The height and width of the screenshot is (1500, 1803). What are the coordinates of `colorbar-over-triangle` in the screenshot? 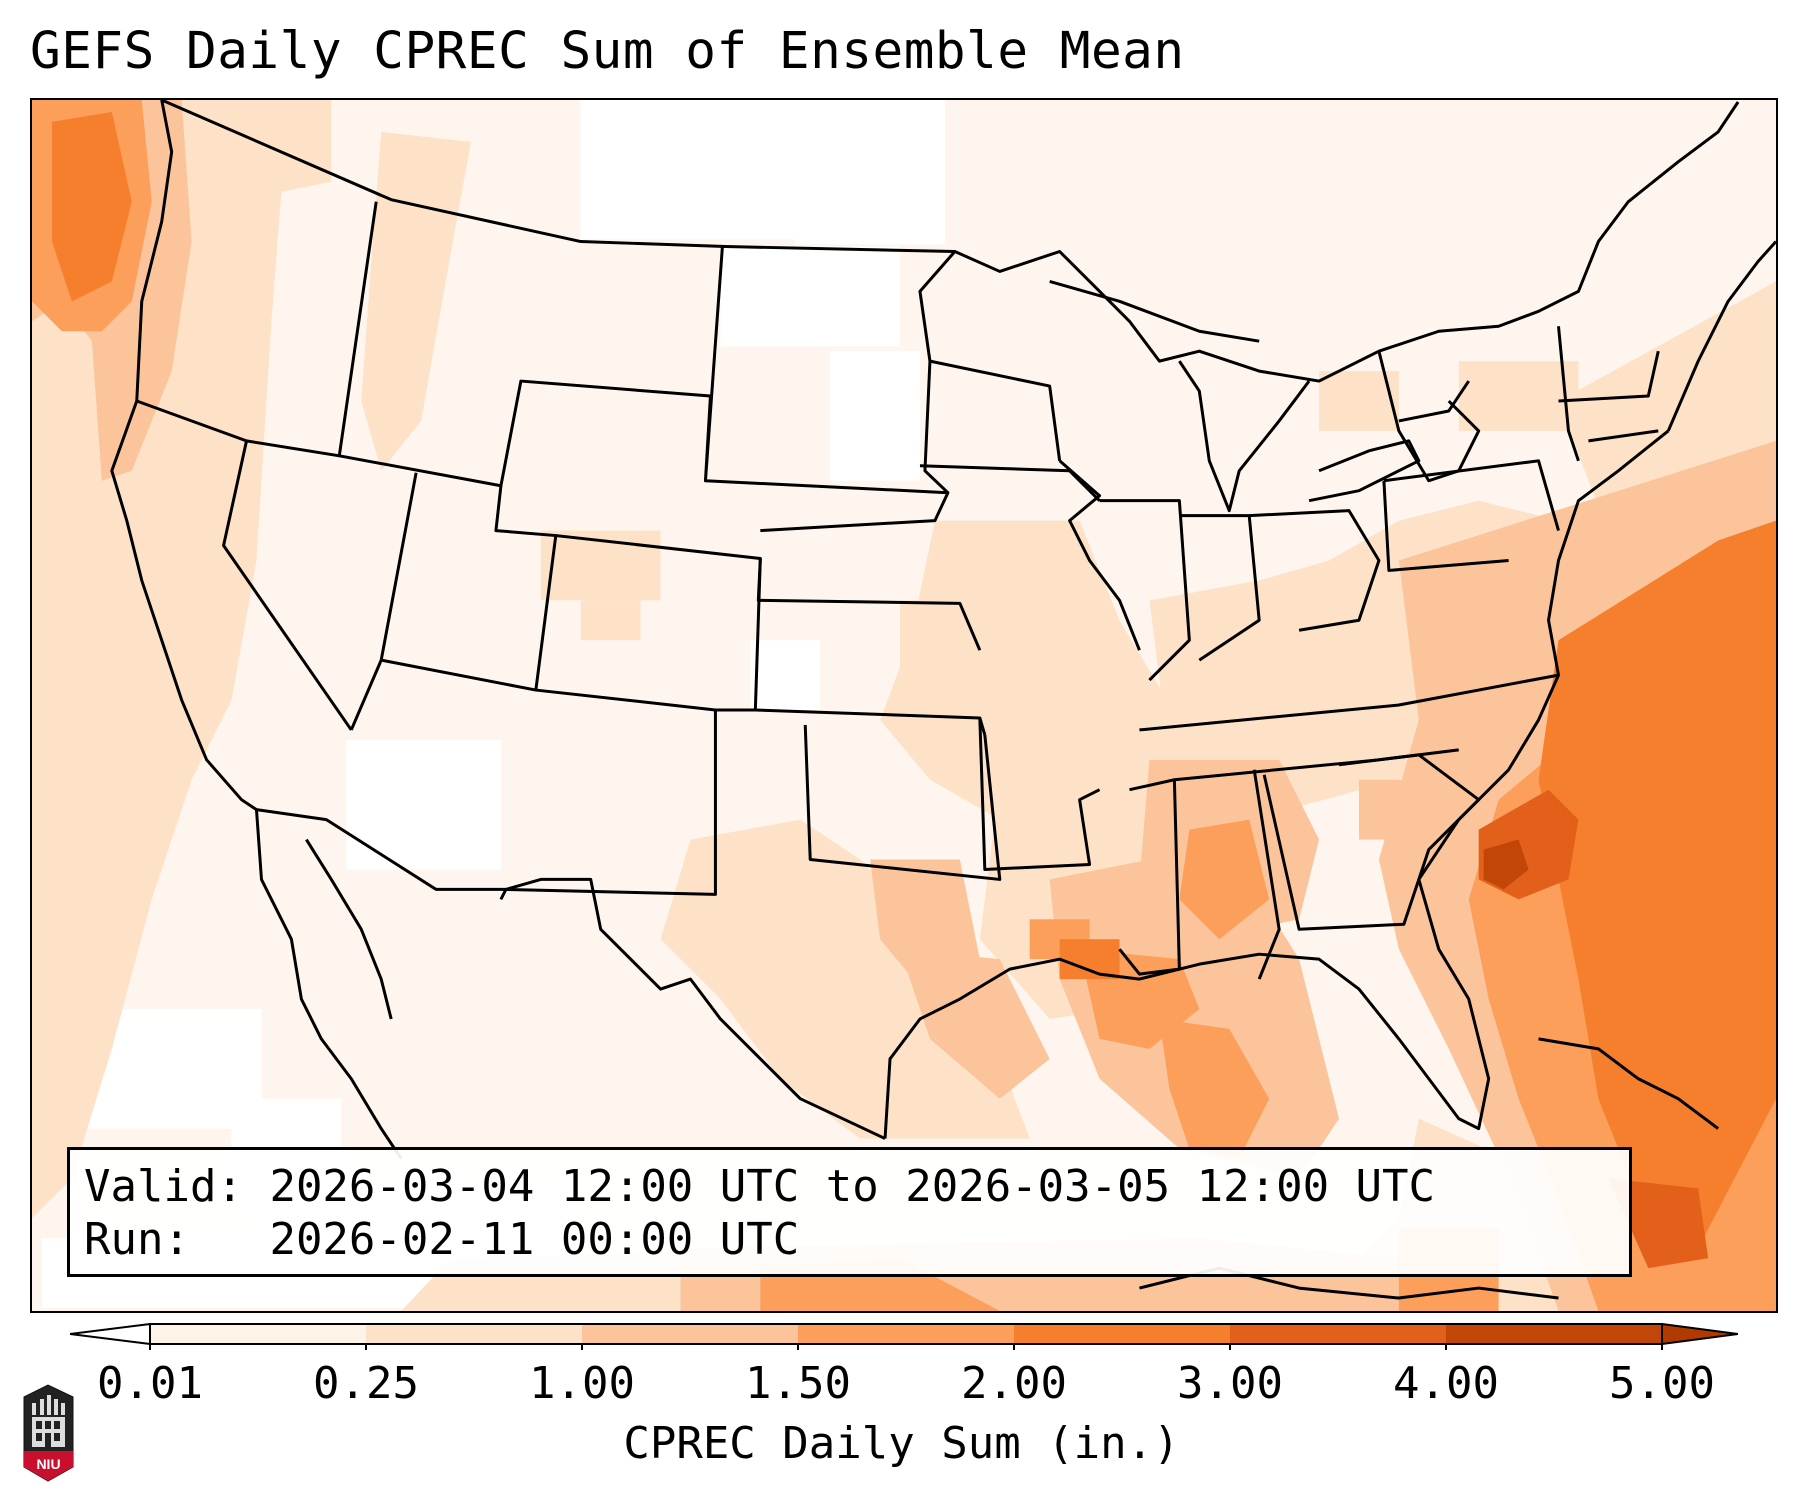 It's located at (1699, 1334).